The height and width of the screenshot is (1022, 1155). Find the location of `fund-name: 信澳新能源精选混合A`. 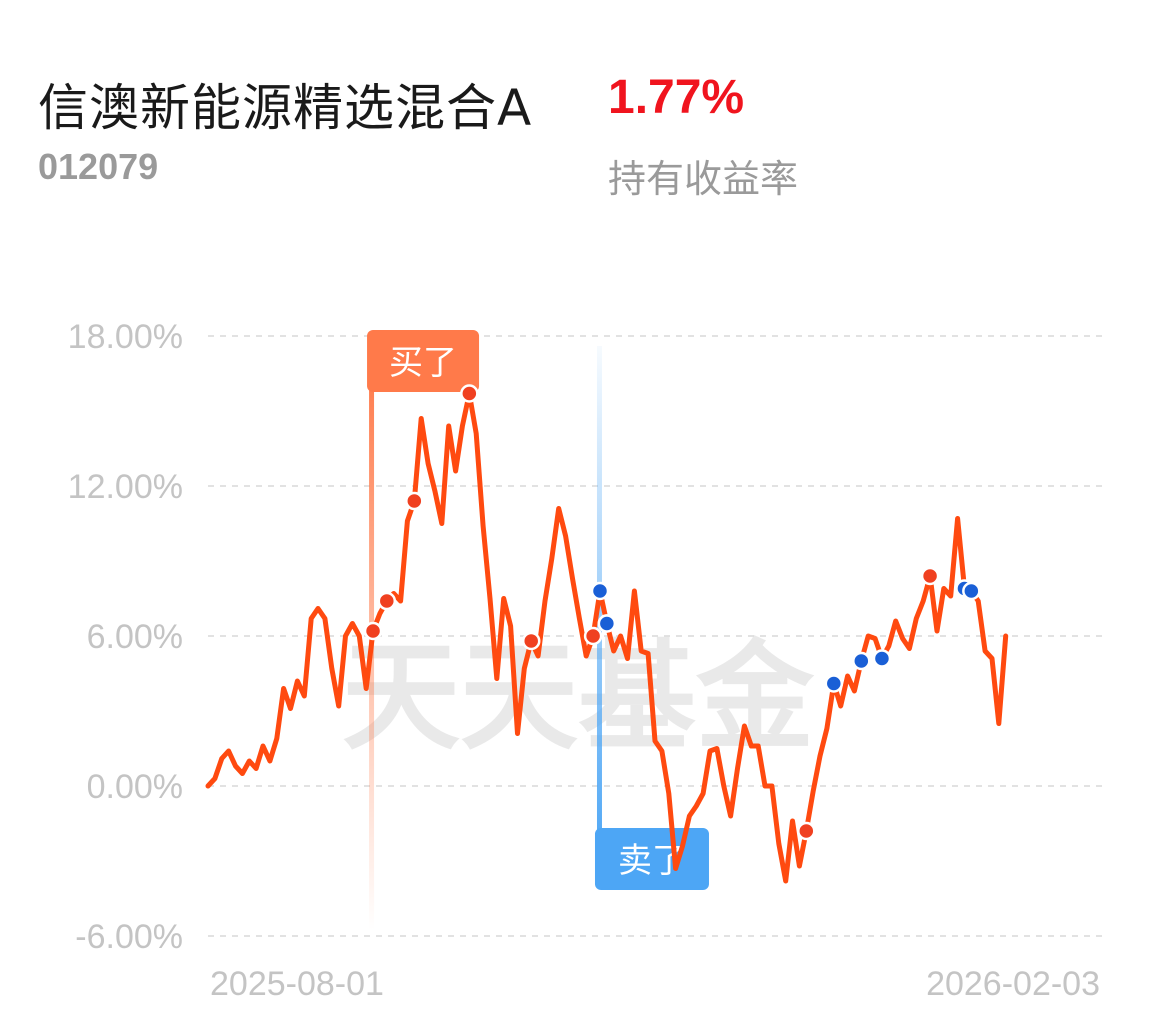

fund-name: 信澳新能源精选混合A is located at coordinates (285, 108).